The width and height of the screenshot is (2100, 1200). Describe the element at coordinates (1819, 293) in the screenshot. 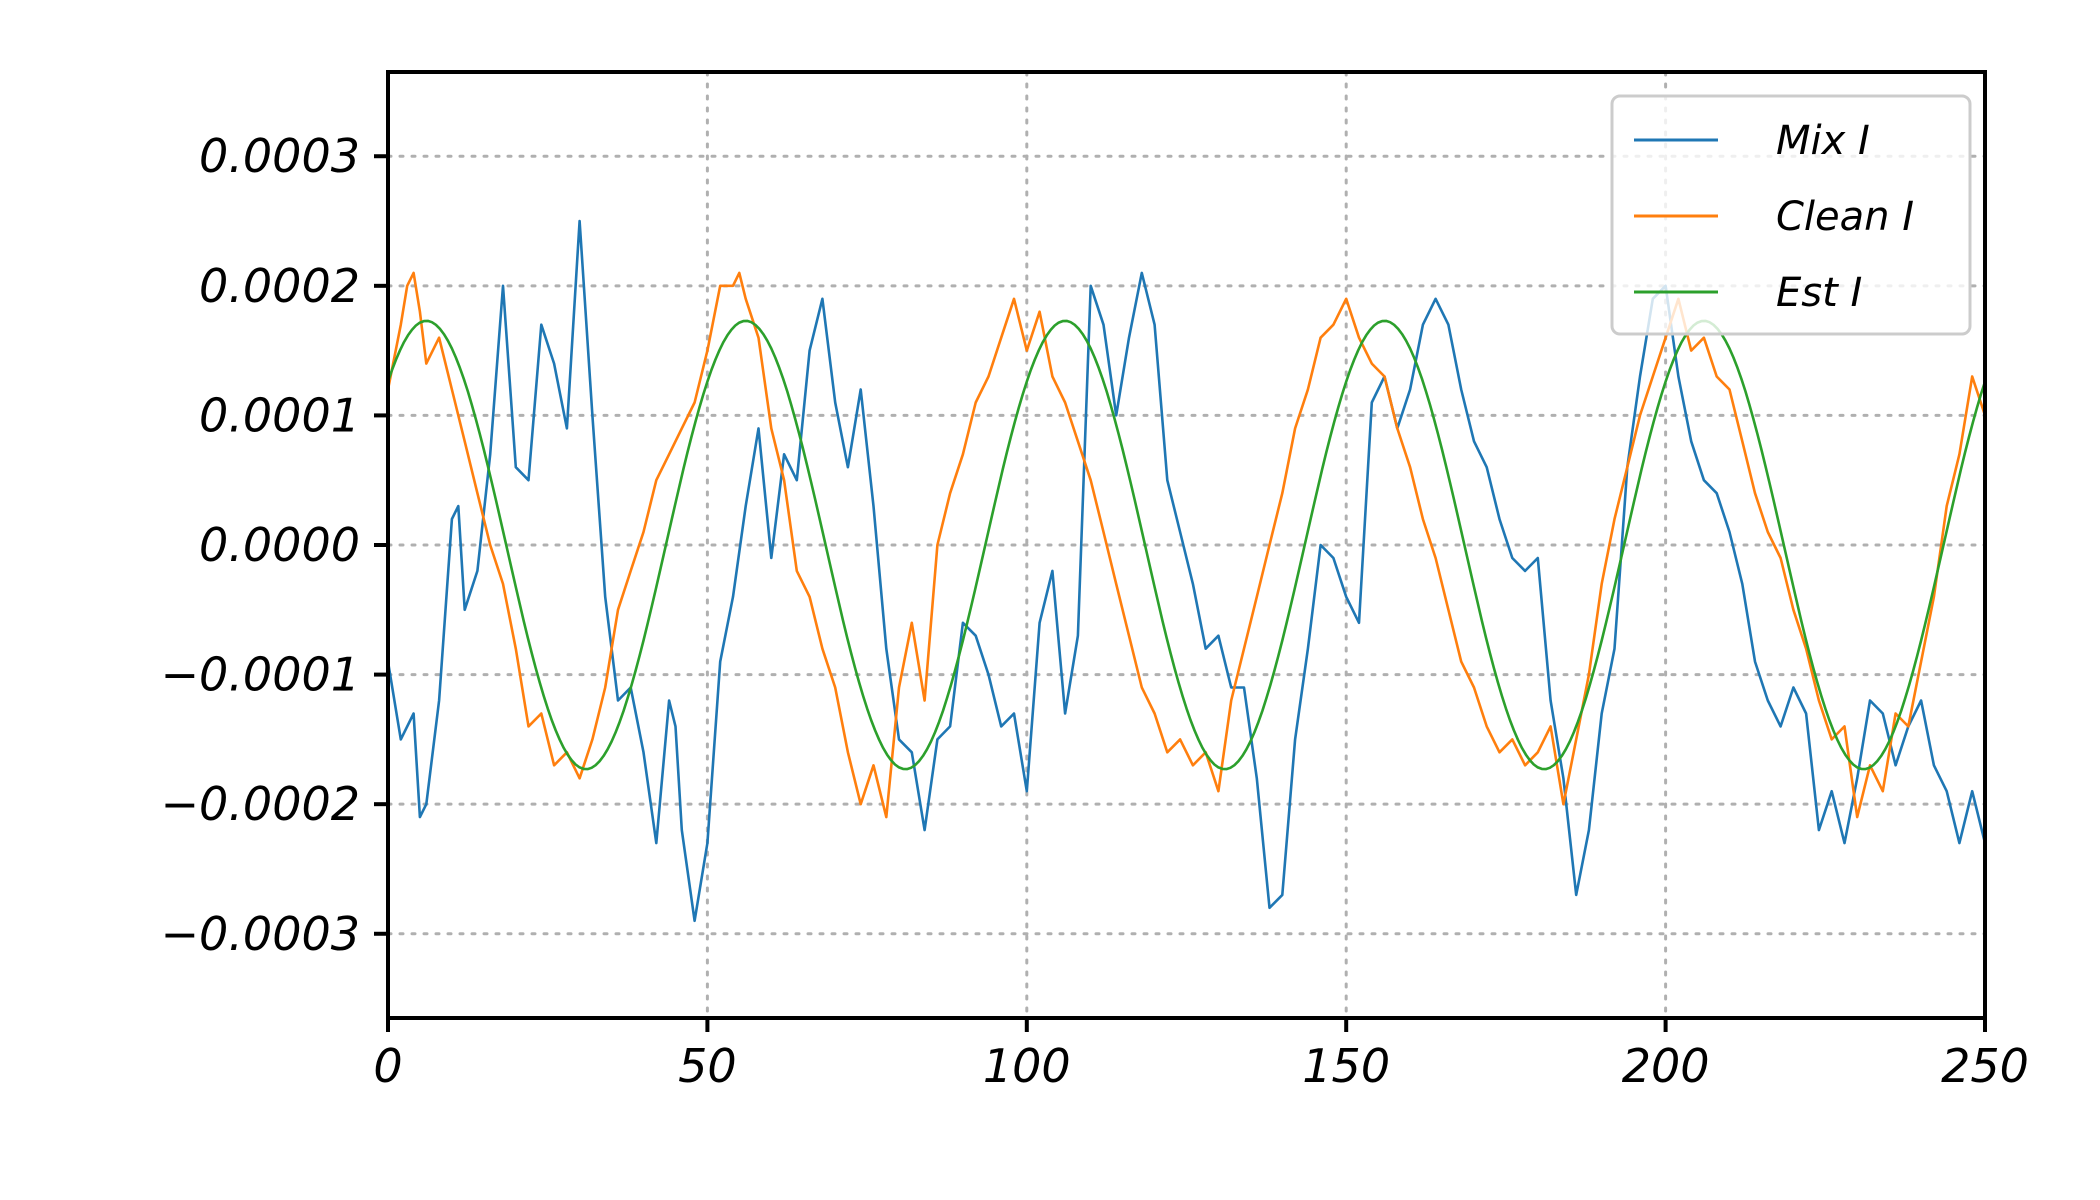

I see `legend-label: Est I` at that location.